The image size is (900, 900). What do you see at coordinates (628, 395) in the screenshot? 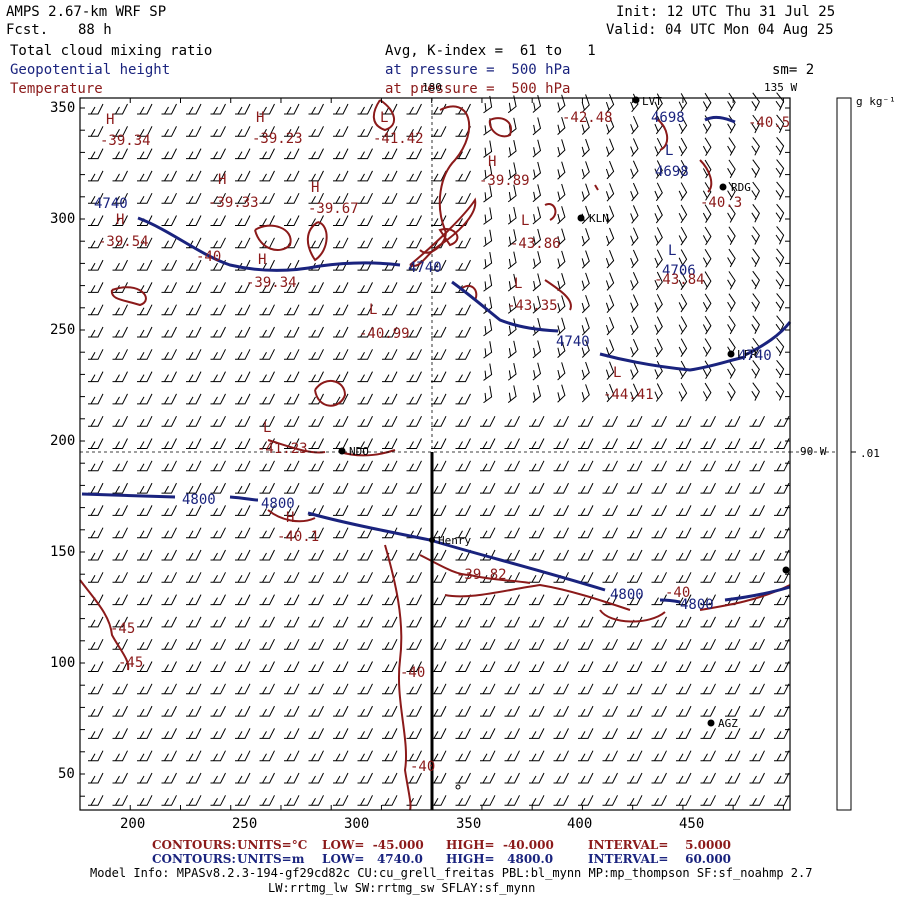
I see `temp-label: -44.41` at bounding box center [628, 395].